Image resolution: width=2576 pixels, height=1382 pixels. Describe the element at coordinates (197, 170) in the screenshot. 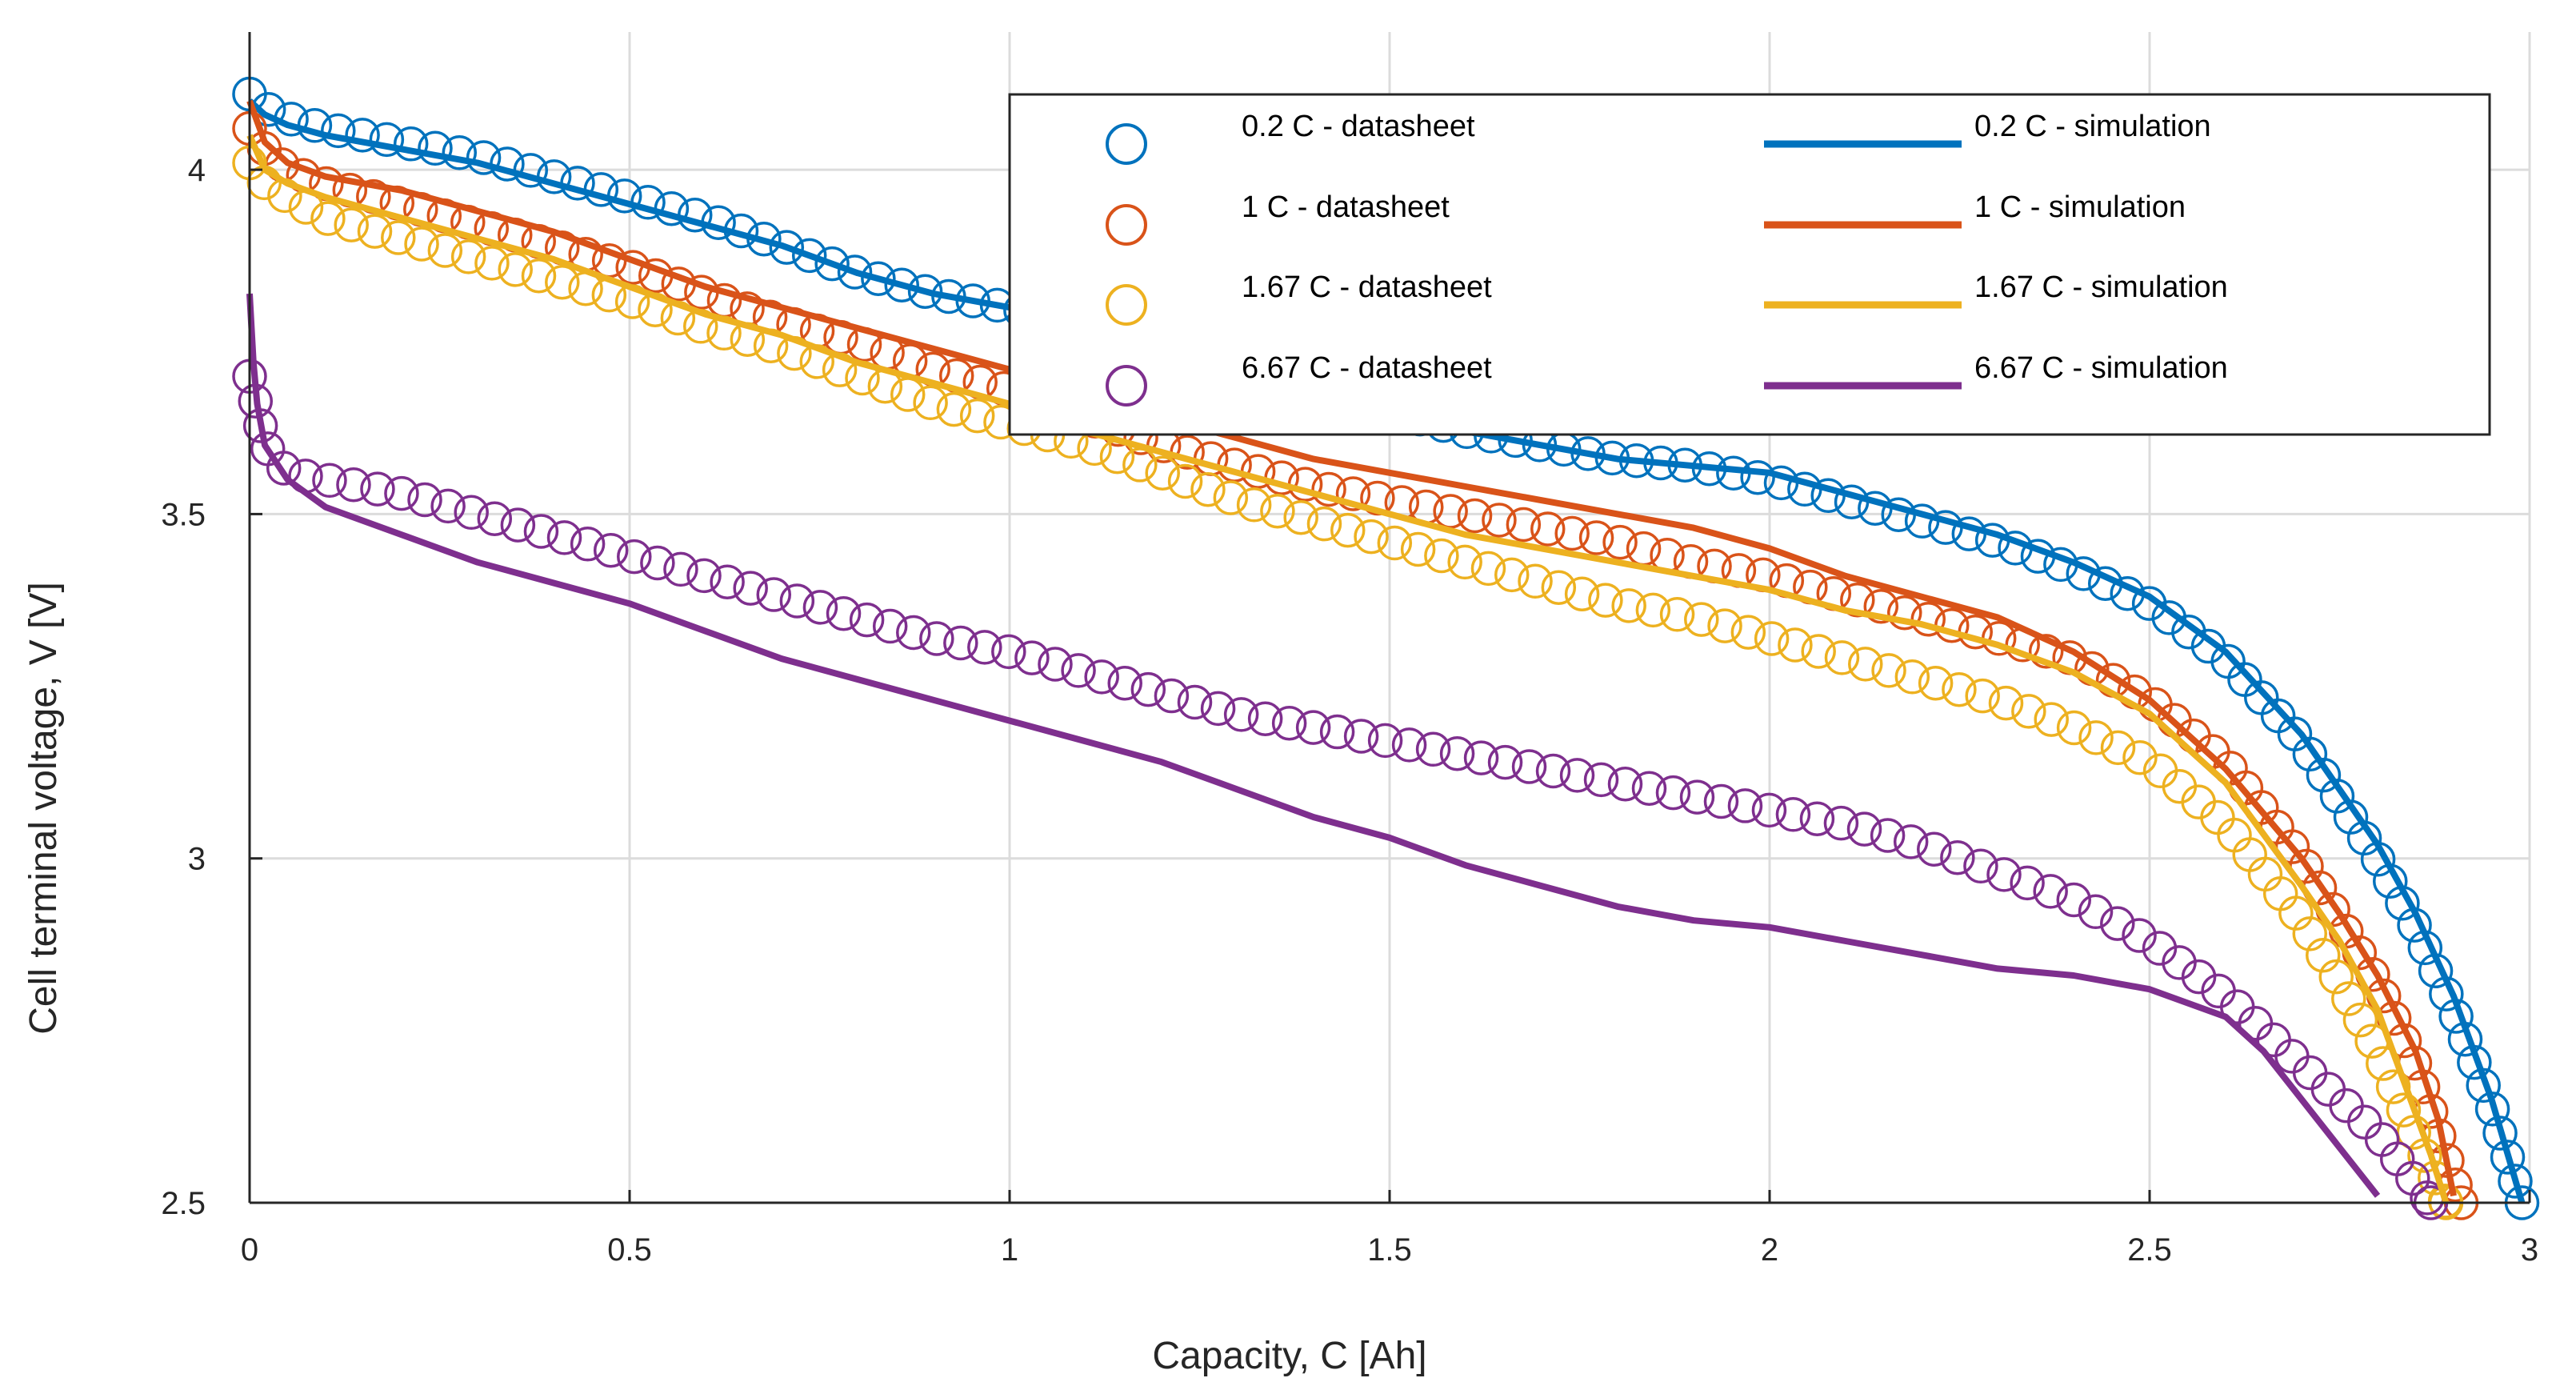

I see `y-tick-label: 4` at that location.